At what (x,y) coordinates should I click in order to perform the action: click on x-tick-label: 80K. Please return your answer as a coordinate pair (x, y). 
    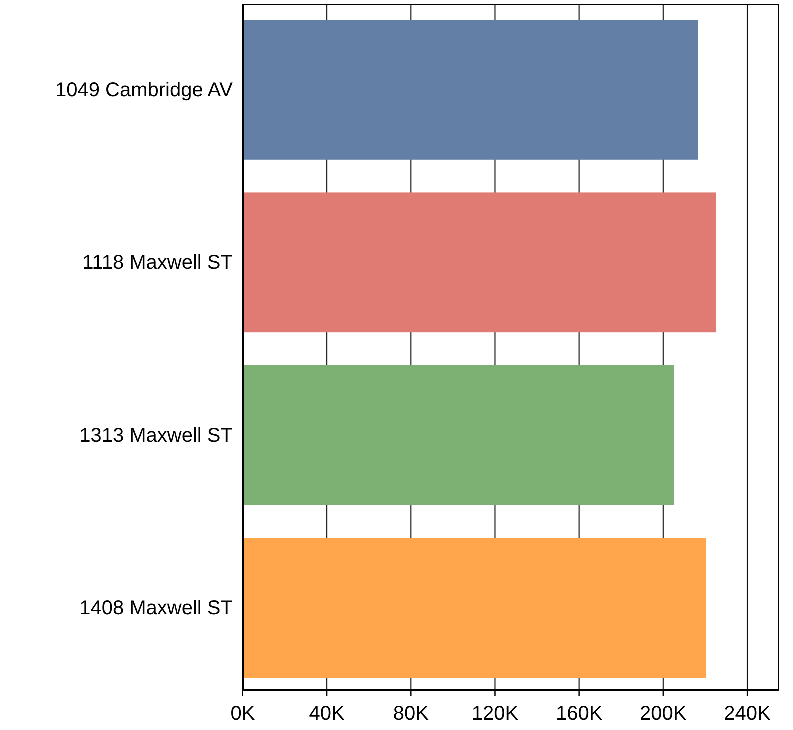
    Looking at the image, I should click on (411, 714).